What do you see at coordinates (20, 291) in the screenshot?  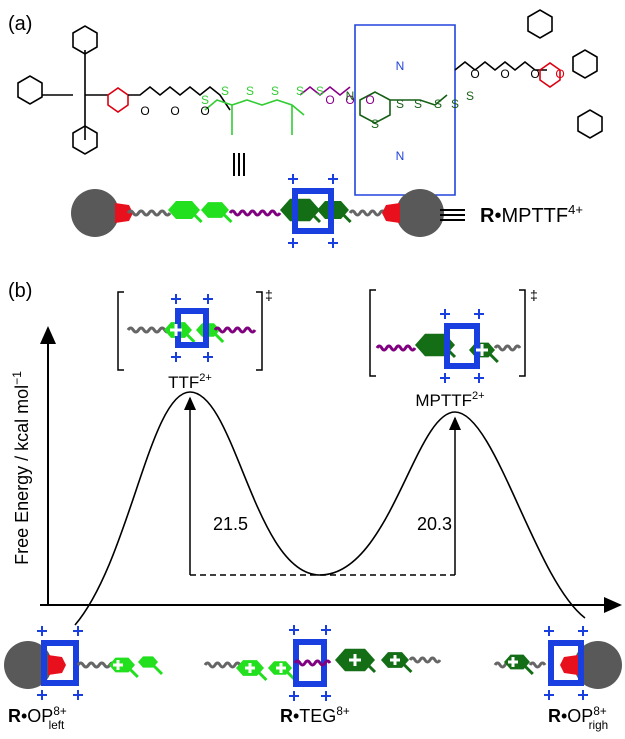 I see `panel-label: (b)` at bounding box center [20, 291].